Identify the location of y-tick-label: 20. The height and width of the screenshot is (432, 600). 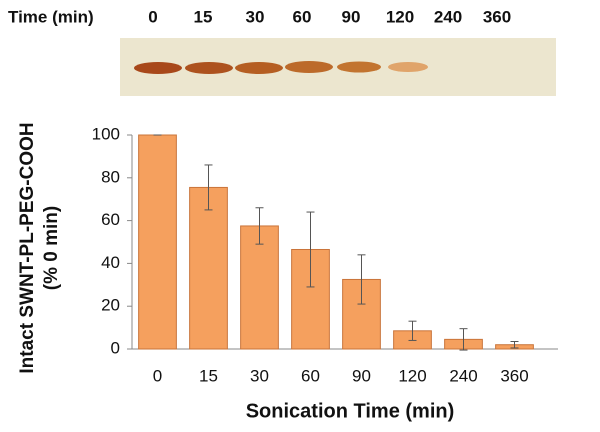
(110, 305).